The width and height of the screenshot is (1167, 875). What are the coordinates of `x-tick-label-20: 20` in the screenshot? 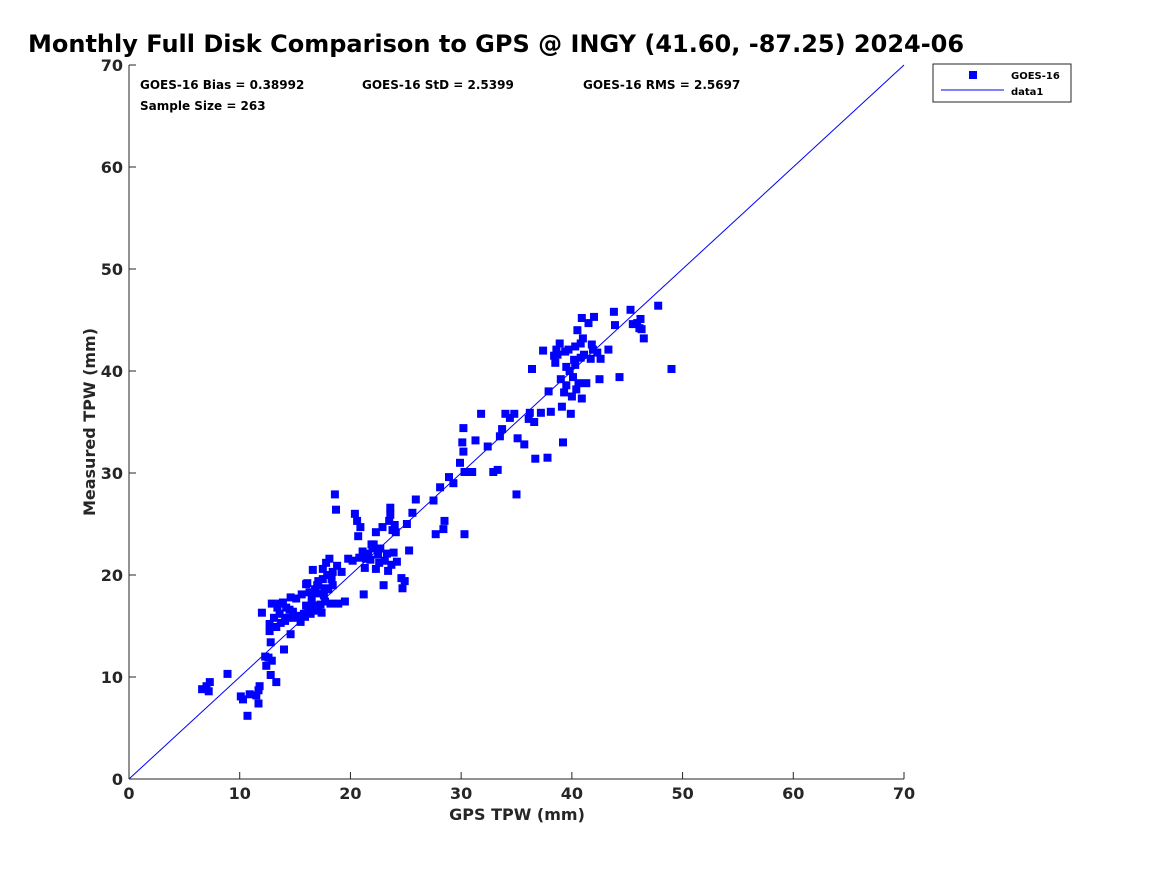 It's located at (350, 793).